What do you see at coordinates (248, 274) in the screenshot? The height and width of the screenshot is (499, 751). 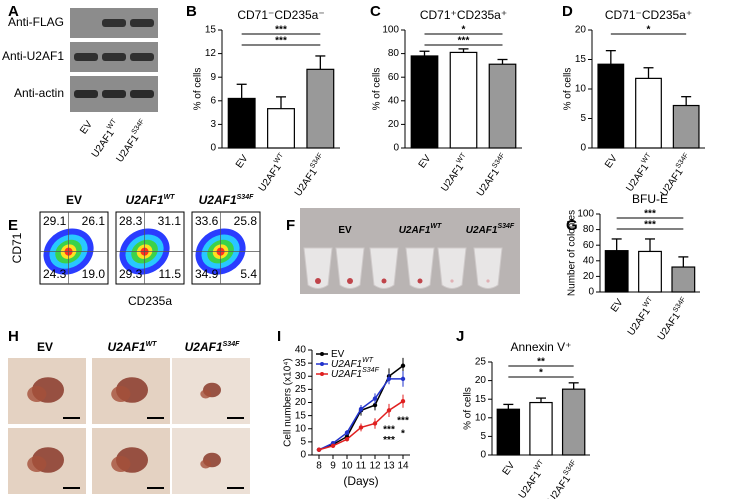 I see `quadrant-value: 5.4` at bounding box center [248, 274].